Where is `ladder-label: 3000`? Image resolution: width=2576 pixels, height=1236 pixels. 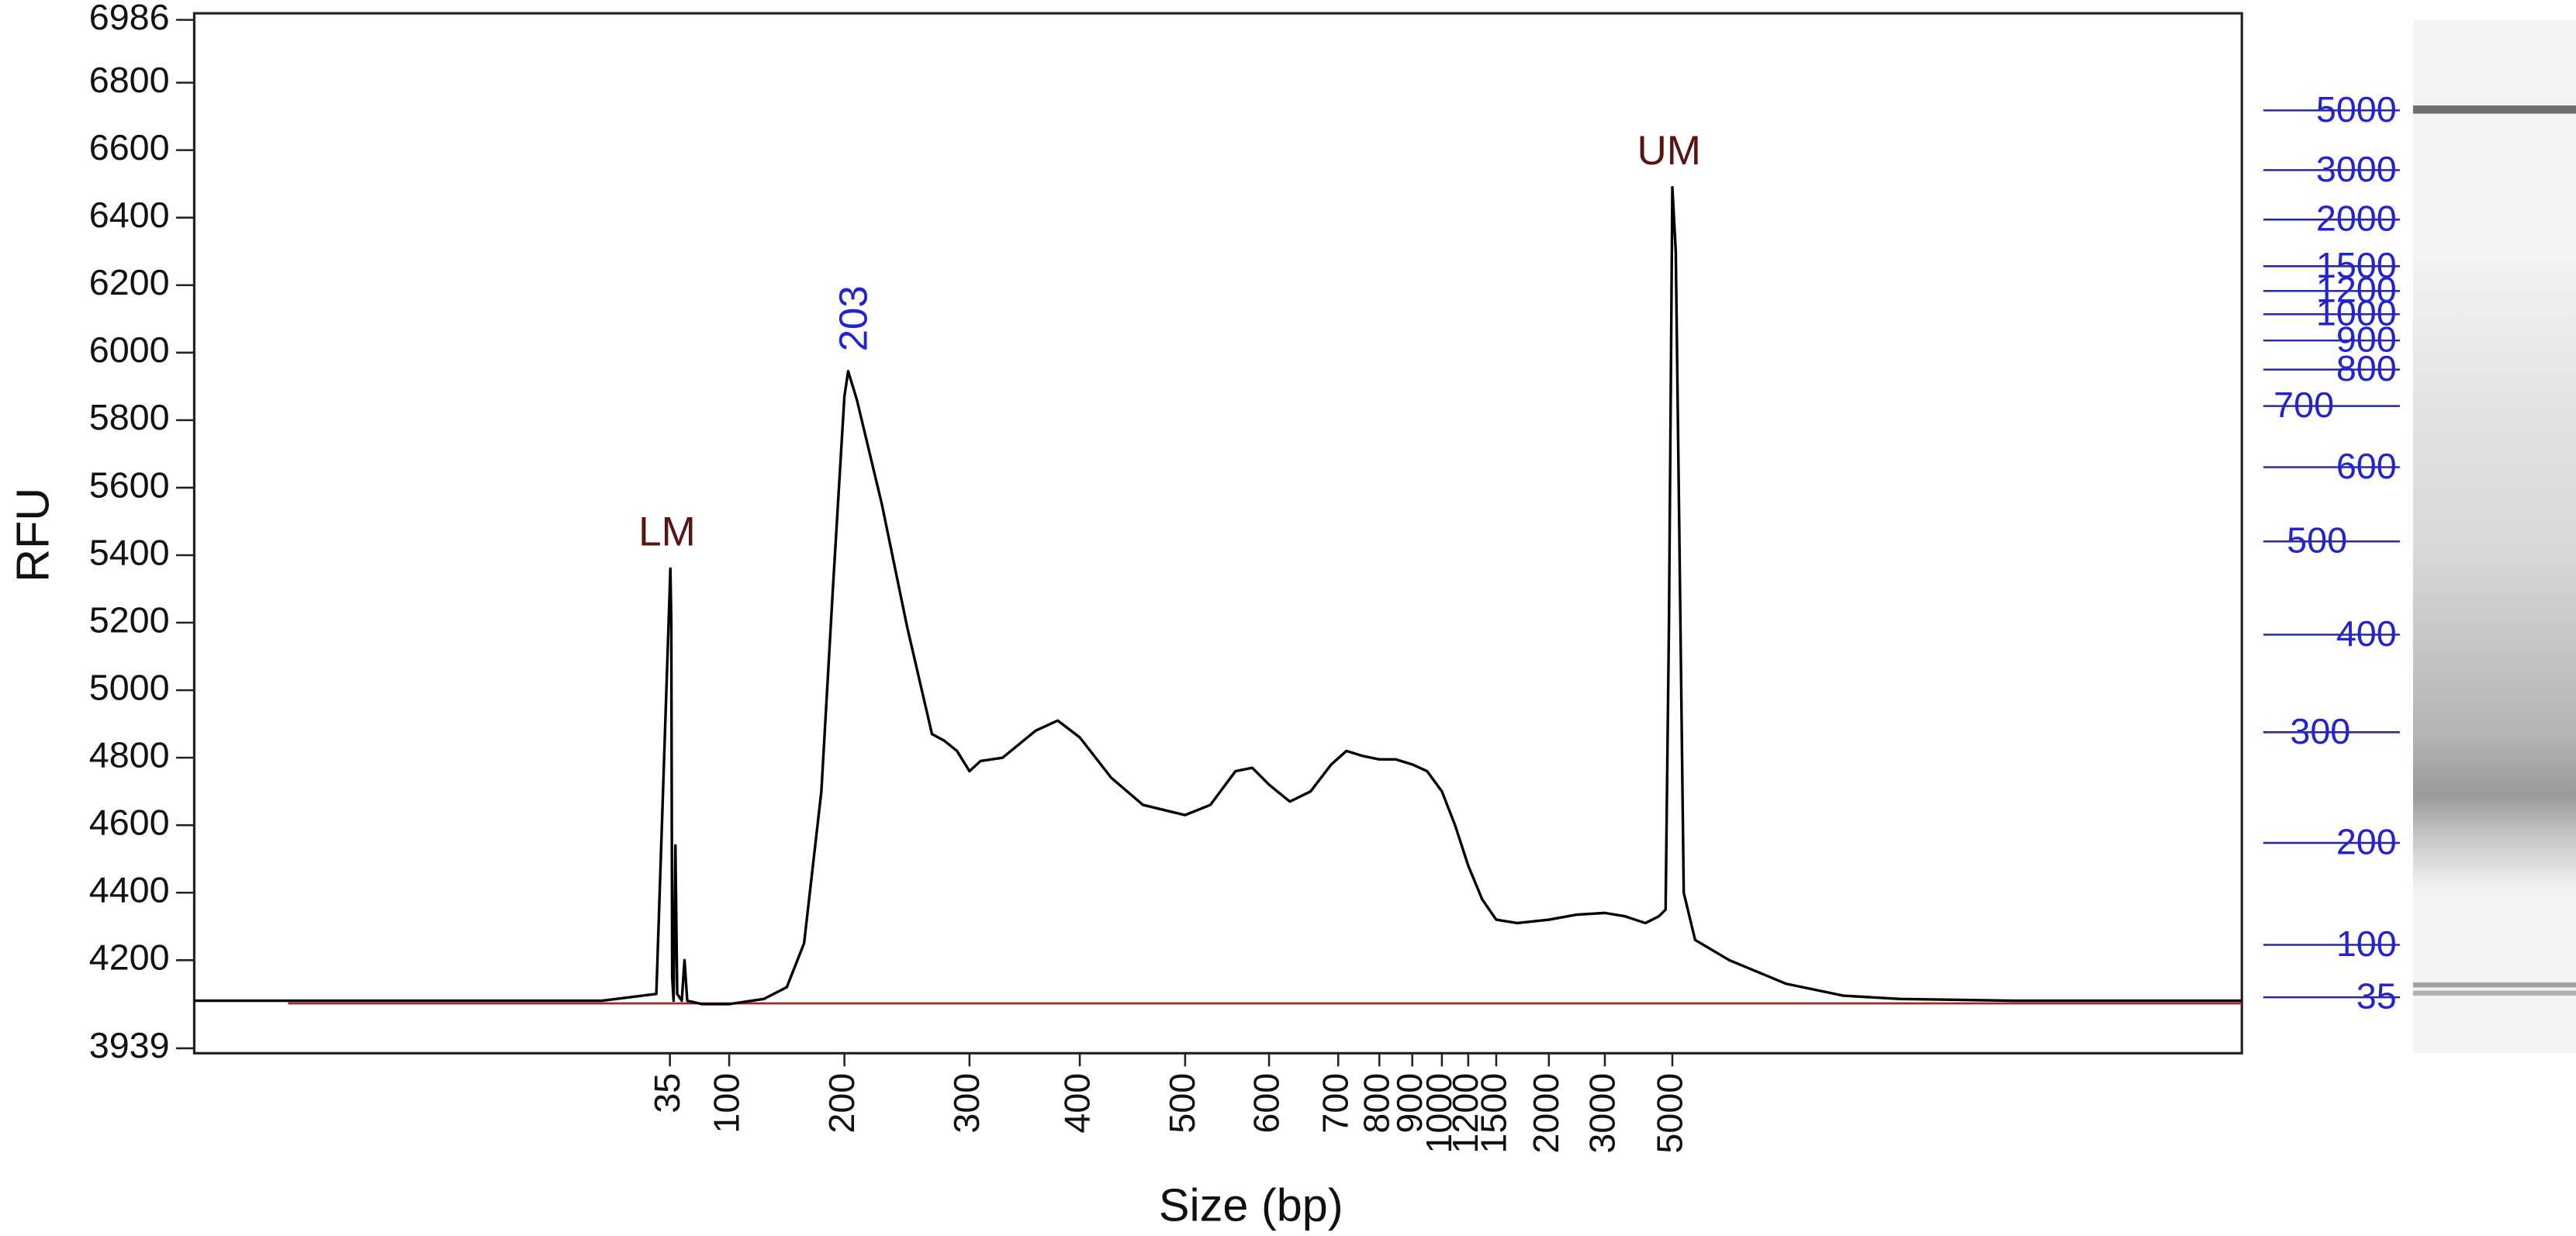
ladder-label: 3000 is located at coordinates (2356, 169).